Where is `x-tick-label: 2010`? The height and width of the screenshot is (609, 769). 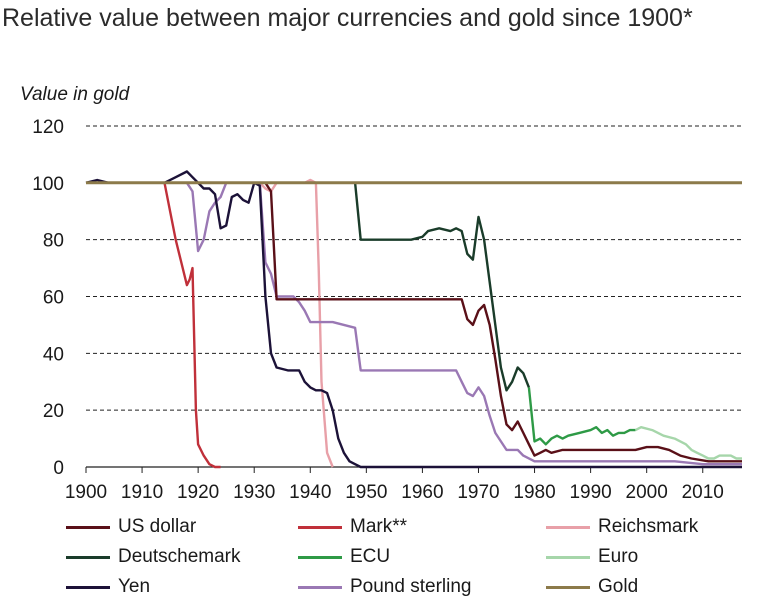
x-tick-label: 2010 is located at coordinates (703, 492).